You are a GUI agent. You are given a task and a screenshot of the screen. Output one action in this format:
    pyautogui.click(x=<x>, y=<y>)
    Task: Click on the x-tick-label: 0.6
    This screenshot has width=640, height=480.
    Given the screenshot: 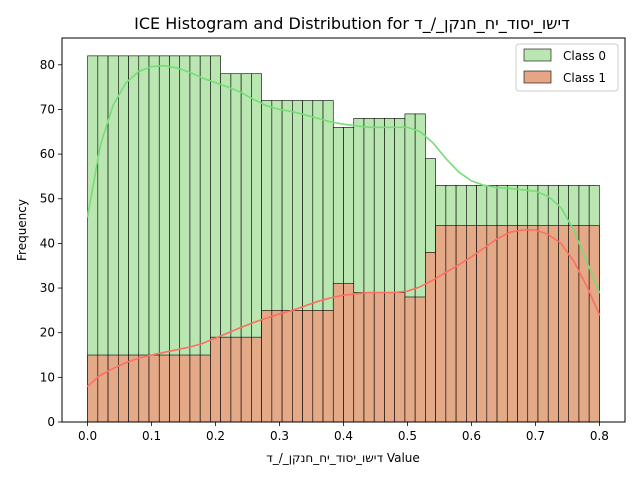 What is the action you would take?
    pyautogui.click(x=471, y=436)
    